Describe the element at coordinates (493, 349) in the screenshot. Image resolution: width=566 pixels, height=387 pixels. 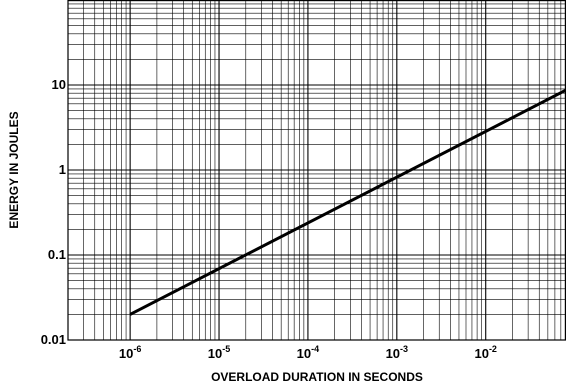
I see `x-tick-exponent: -2` at that location.